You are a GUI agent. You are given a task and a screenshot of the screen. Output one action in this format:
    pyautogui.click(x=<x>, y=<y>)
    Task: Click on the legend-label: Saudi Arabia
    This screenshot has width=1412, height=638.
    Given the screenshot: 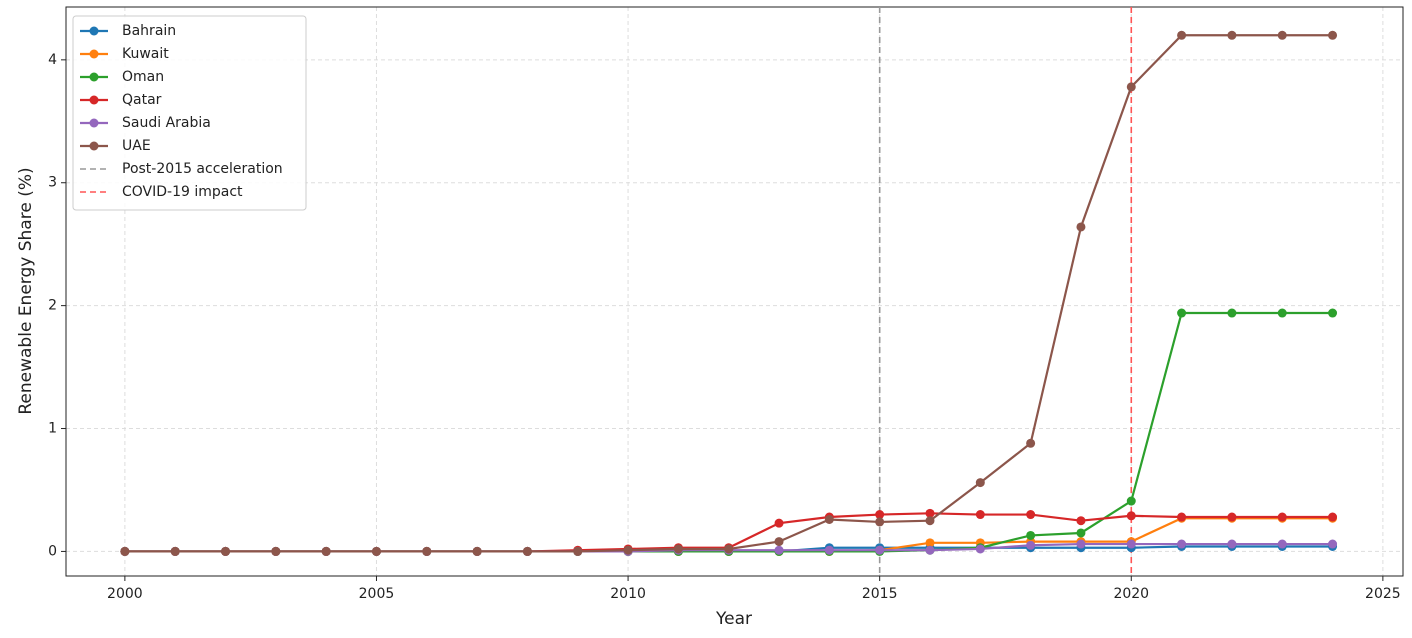 What is the action you would take?
    pyautogui.click(x=166, y=123)
    